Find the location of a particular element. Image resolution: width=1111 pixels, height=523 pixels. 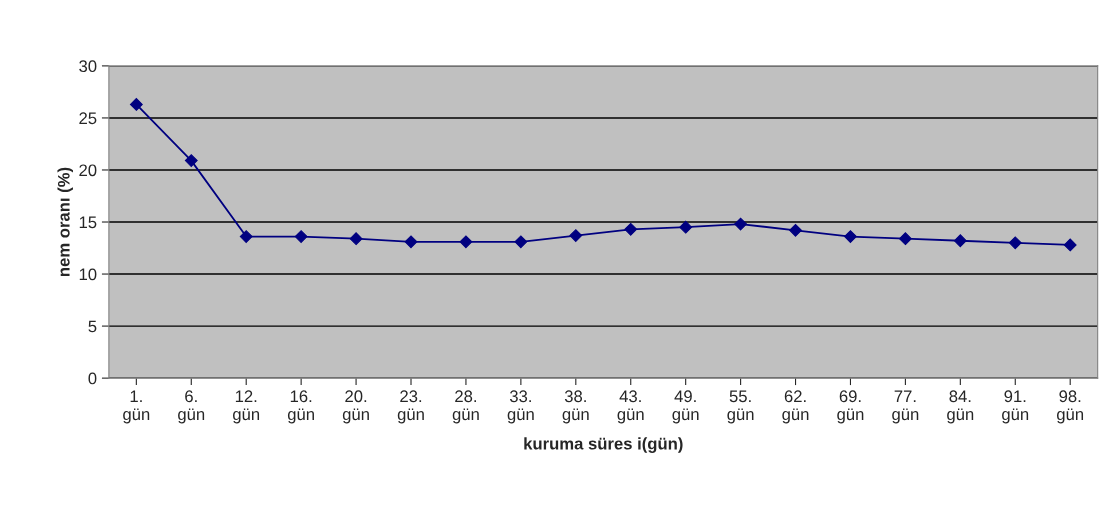

x-tick-label: 77. gün is located at coordinates (905, 407).